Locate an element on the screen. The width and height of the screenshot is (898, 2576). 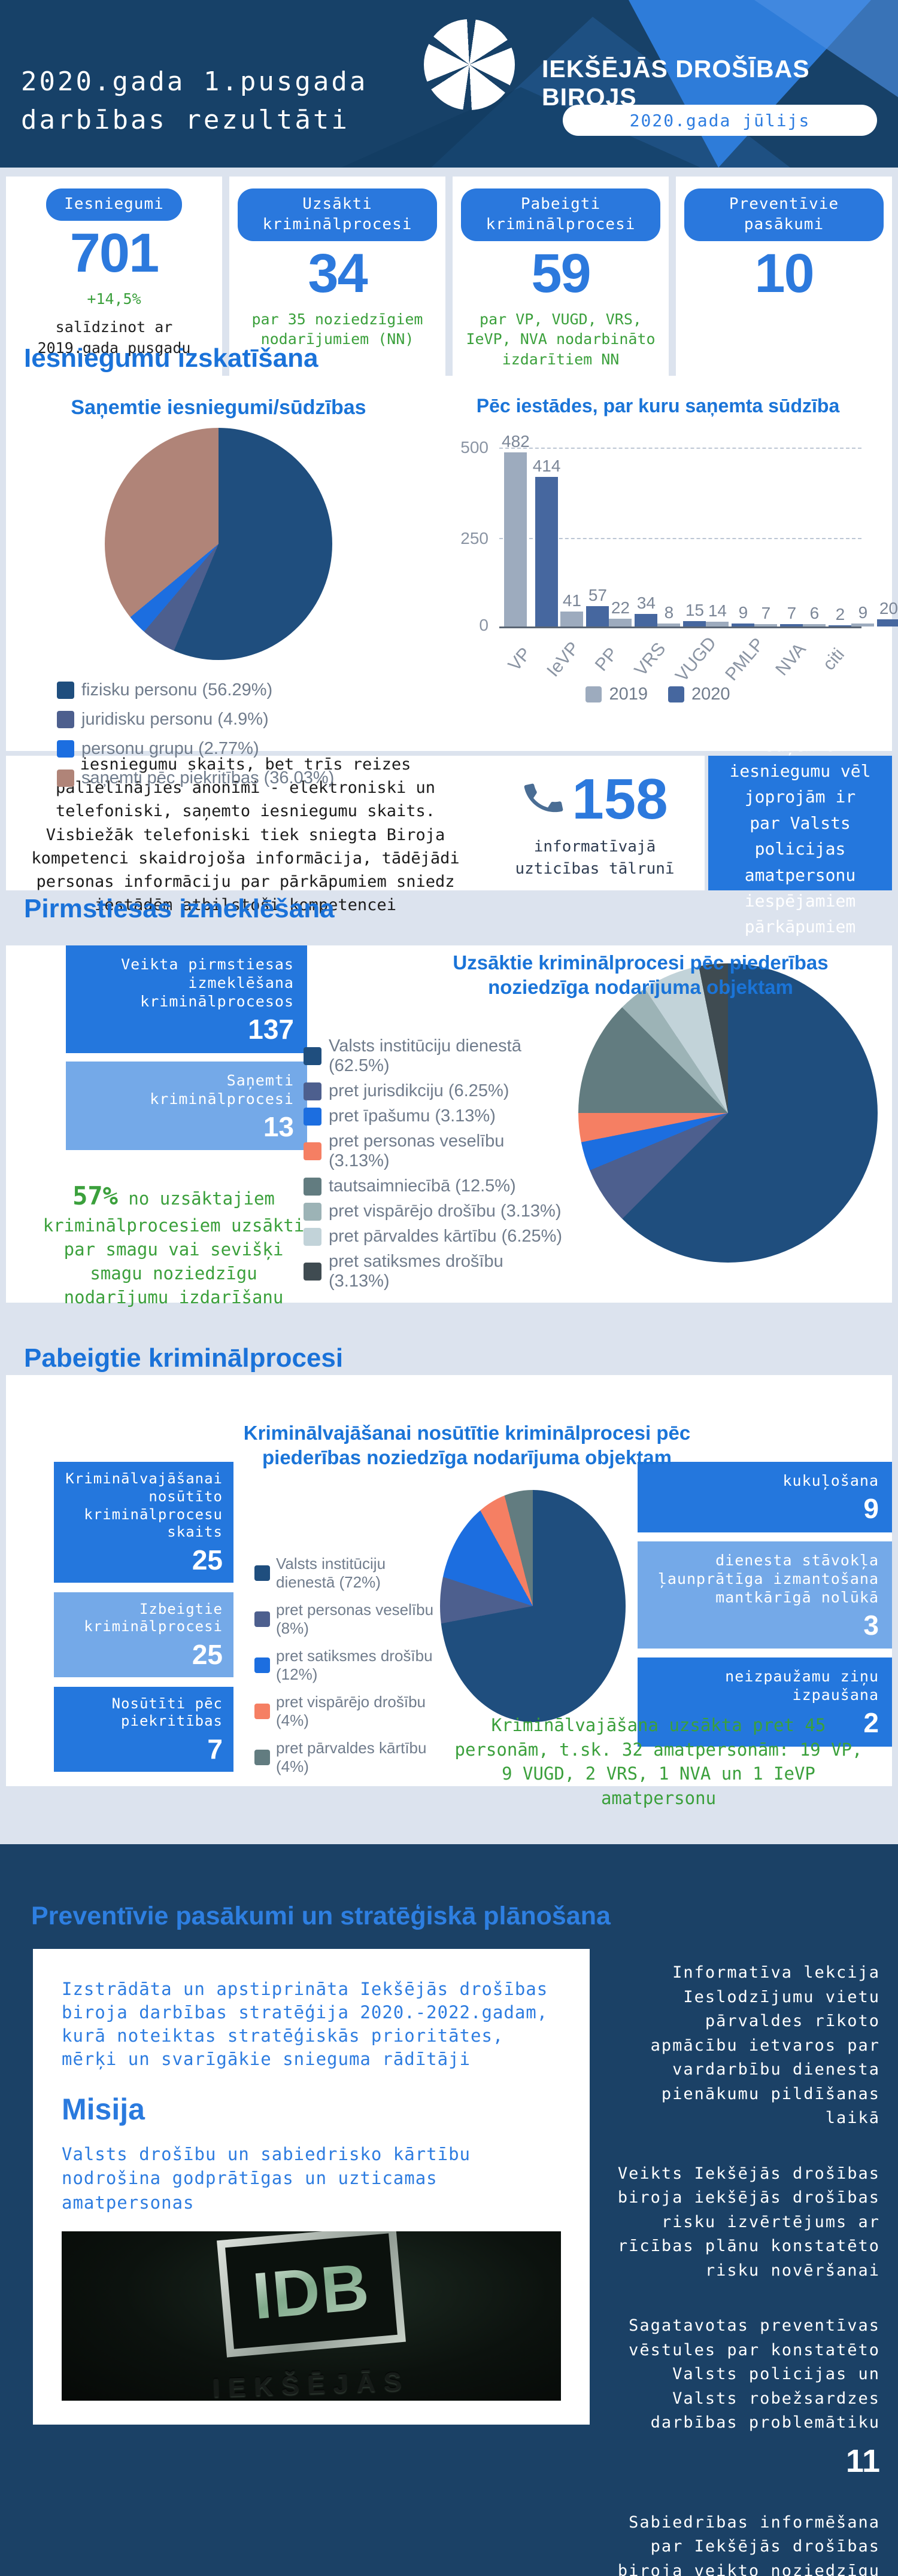
stat-note: salīdzinot ar 2019.gada pusgadu is located at coordinates (114, 337).